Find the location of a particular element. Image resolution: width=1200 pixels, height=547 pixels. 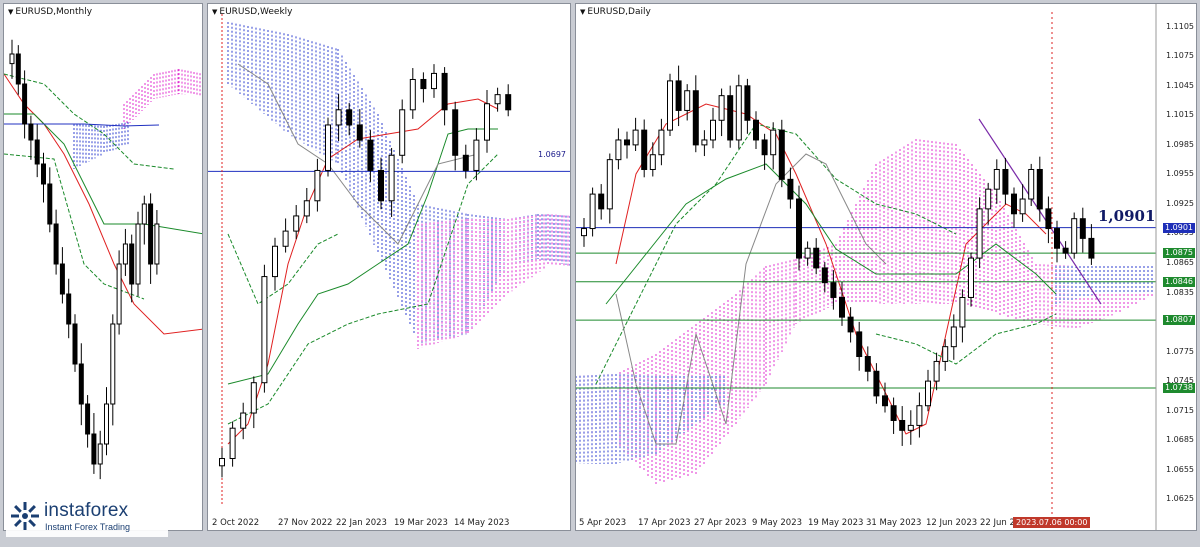

daily-key-level-label: 1,0901 is located at coordinates (1127, 216).